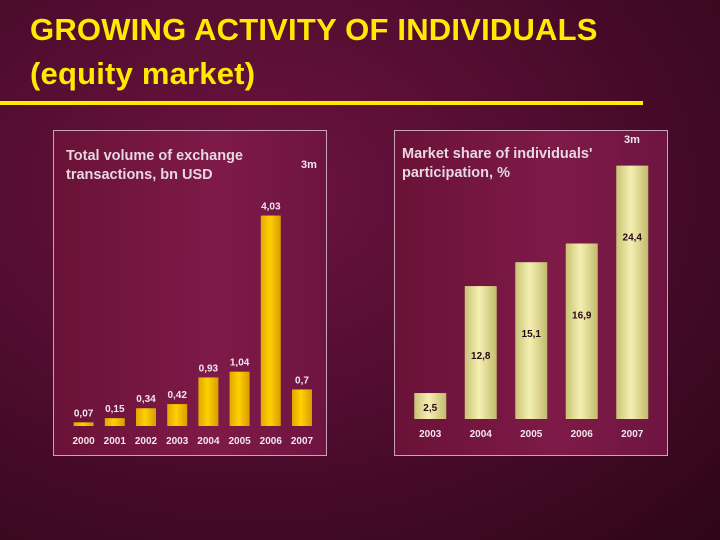 The width and height of the screenshot is (720, 540). I want to click on share-category-label: 2005, so click(531, 434).